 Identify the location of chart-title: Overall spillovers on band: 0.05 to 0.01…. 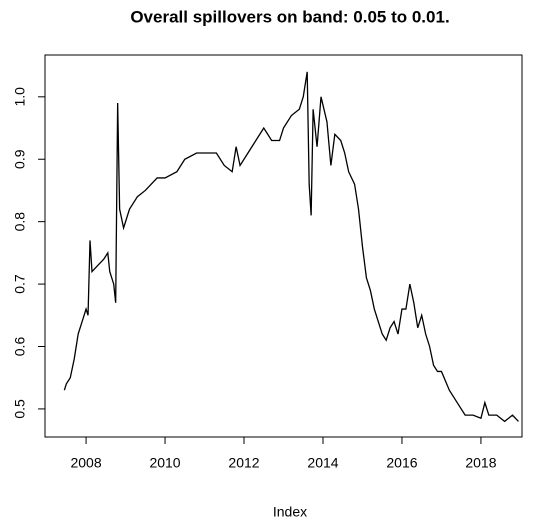
(289, 16).